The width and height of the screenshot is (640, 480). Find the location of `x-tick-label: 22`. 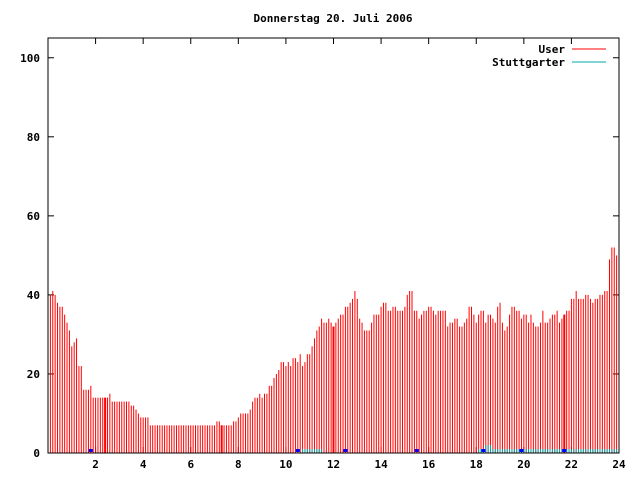

x-tick-label: 22 is located at coordinates (571, 464).